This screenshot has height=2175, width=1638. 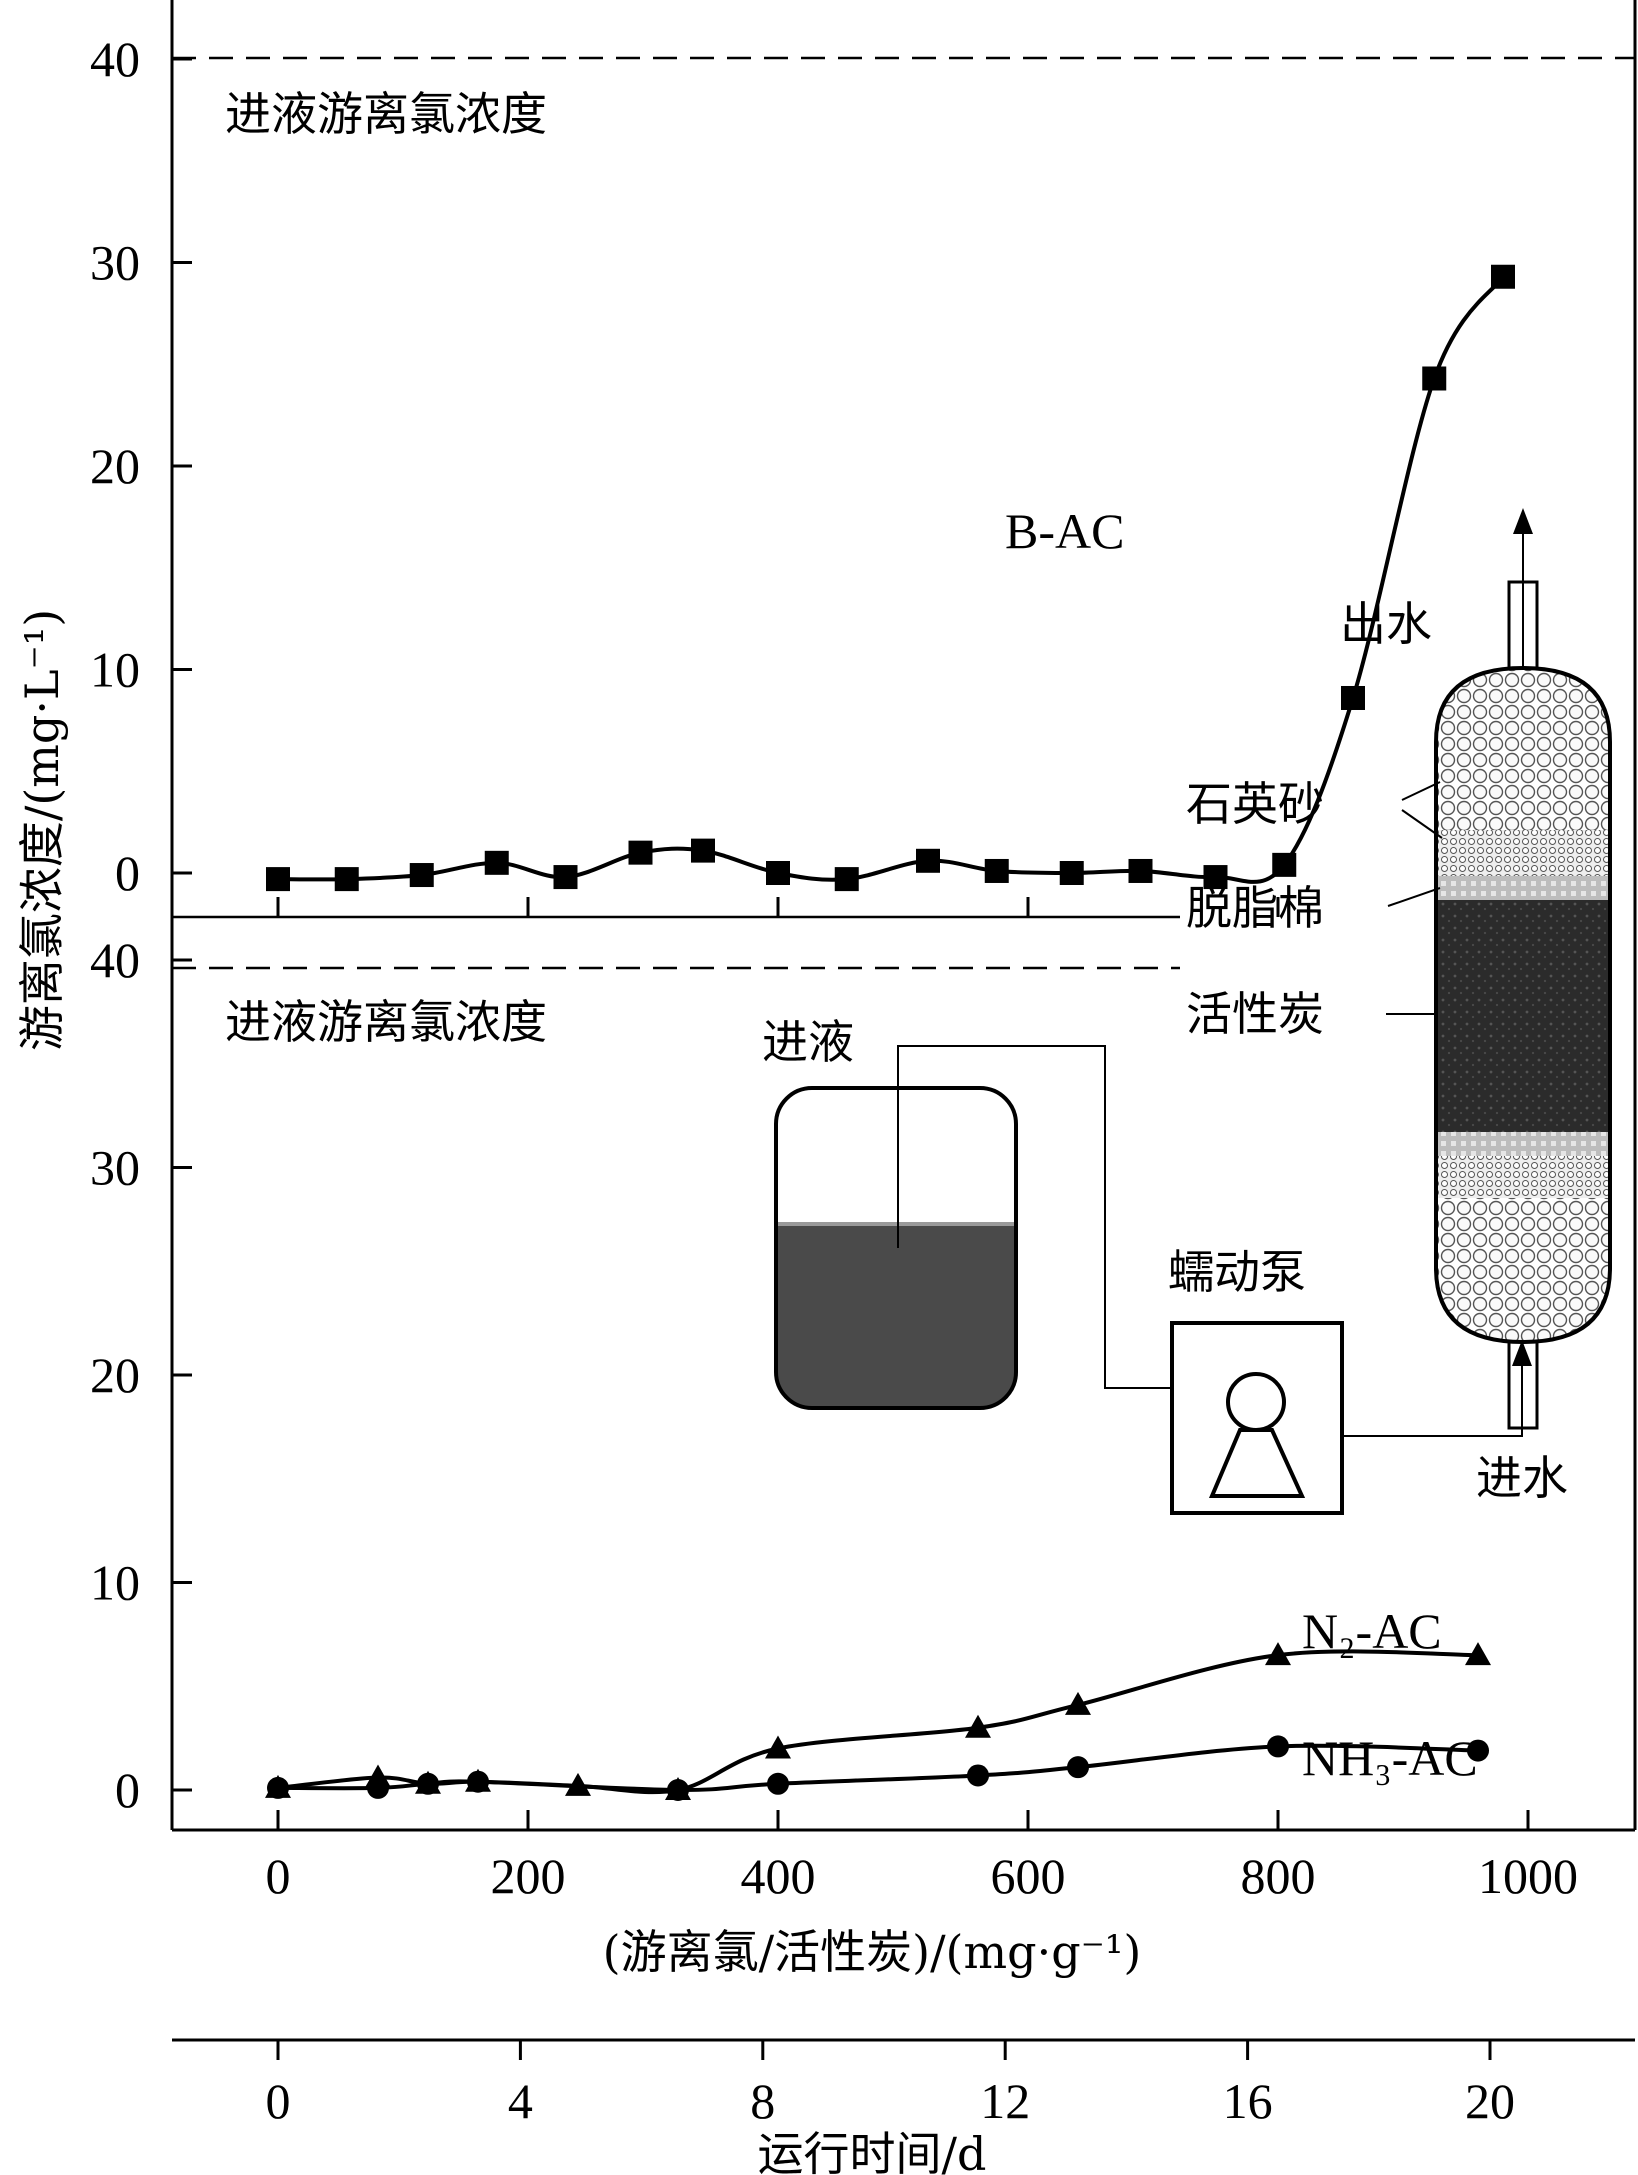 I want to click on lower-fine-sand, so click(x=1523, y=1180).